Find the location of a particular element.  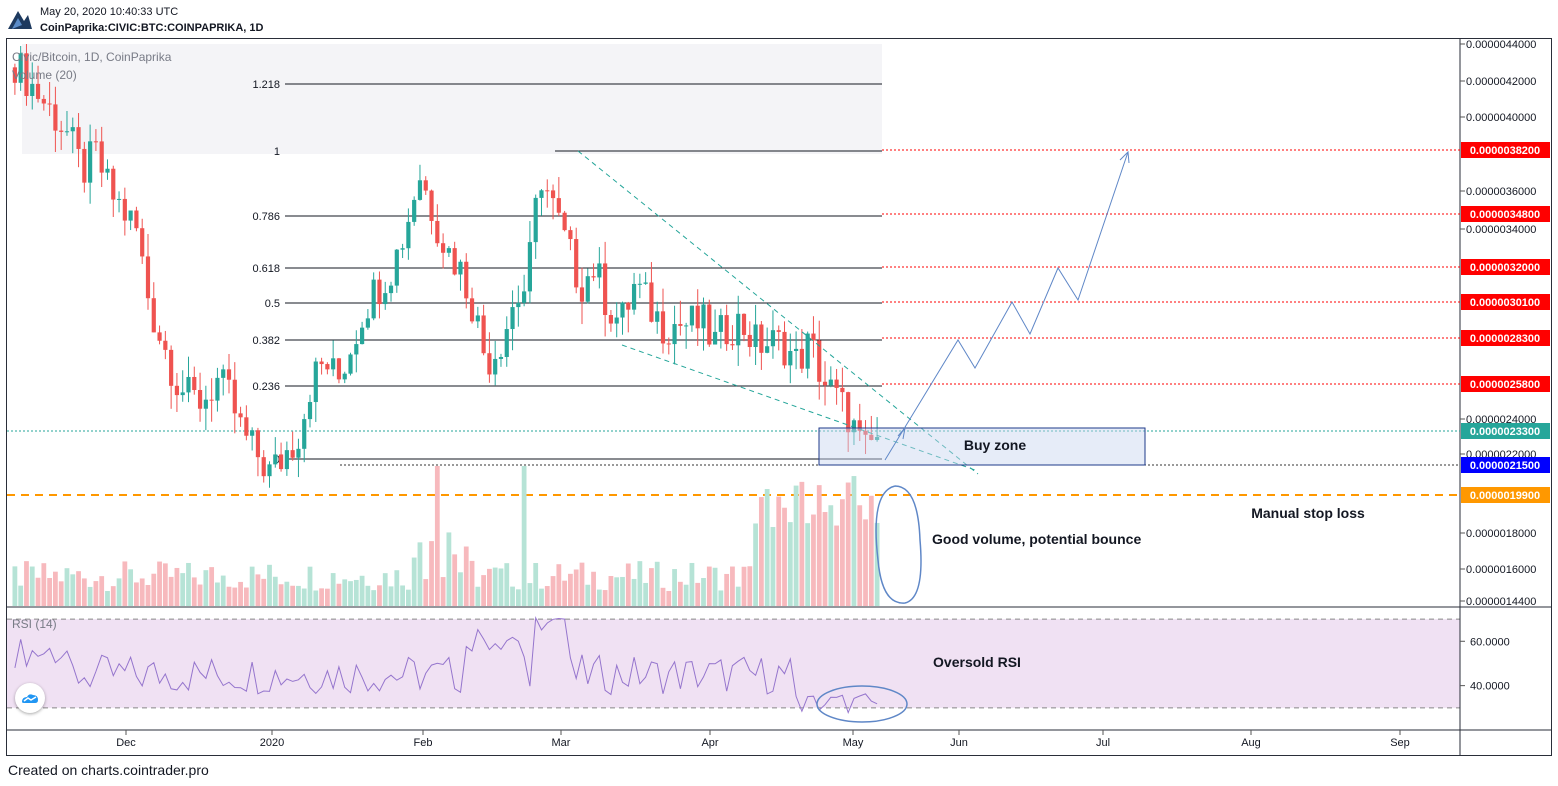

upper-trendline is located at coordinates (778, 312).